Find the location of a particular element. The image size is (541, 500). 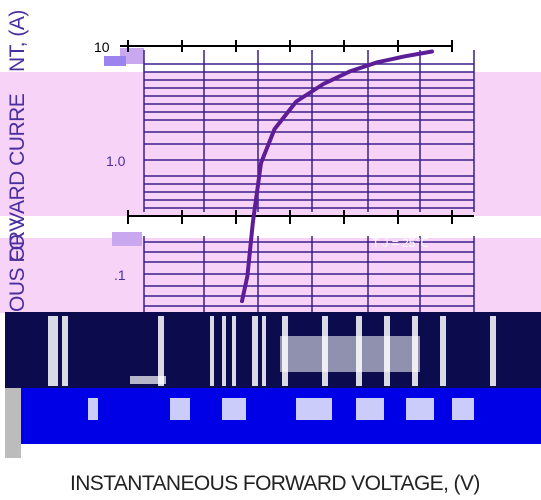

dark-band-block is located at coordinates (350, 354).